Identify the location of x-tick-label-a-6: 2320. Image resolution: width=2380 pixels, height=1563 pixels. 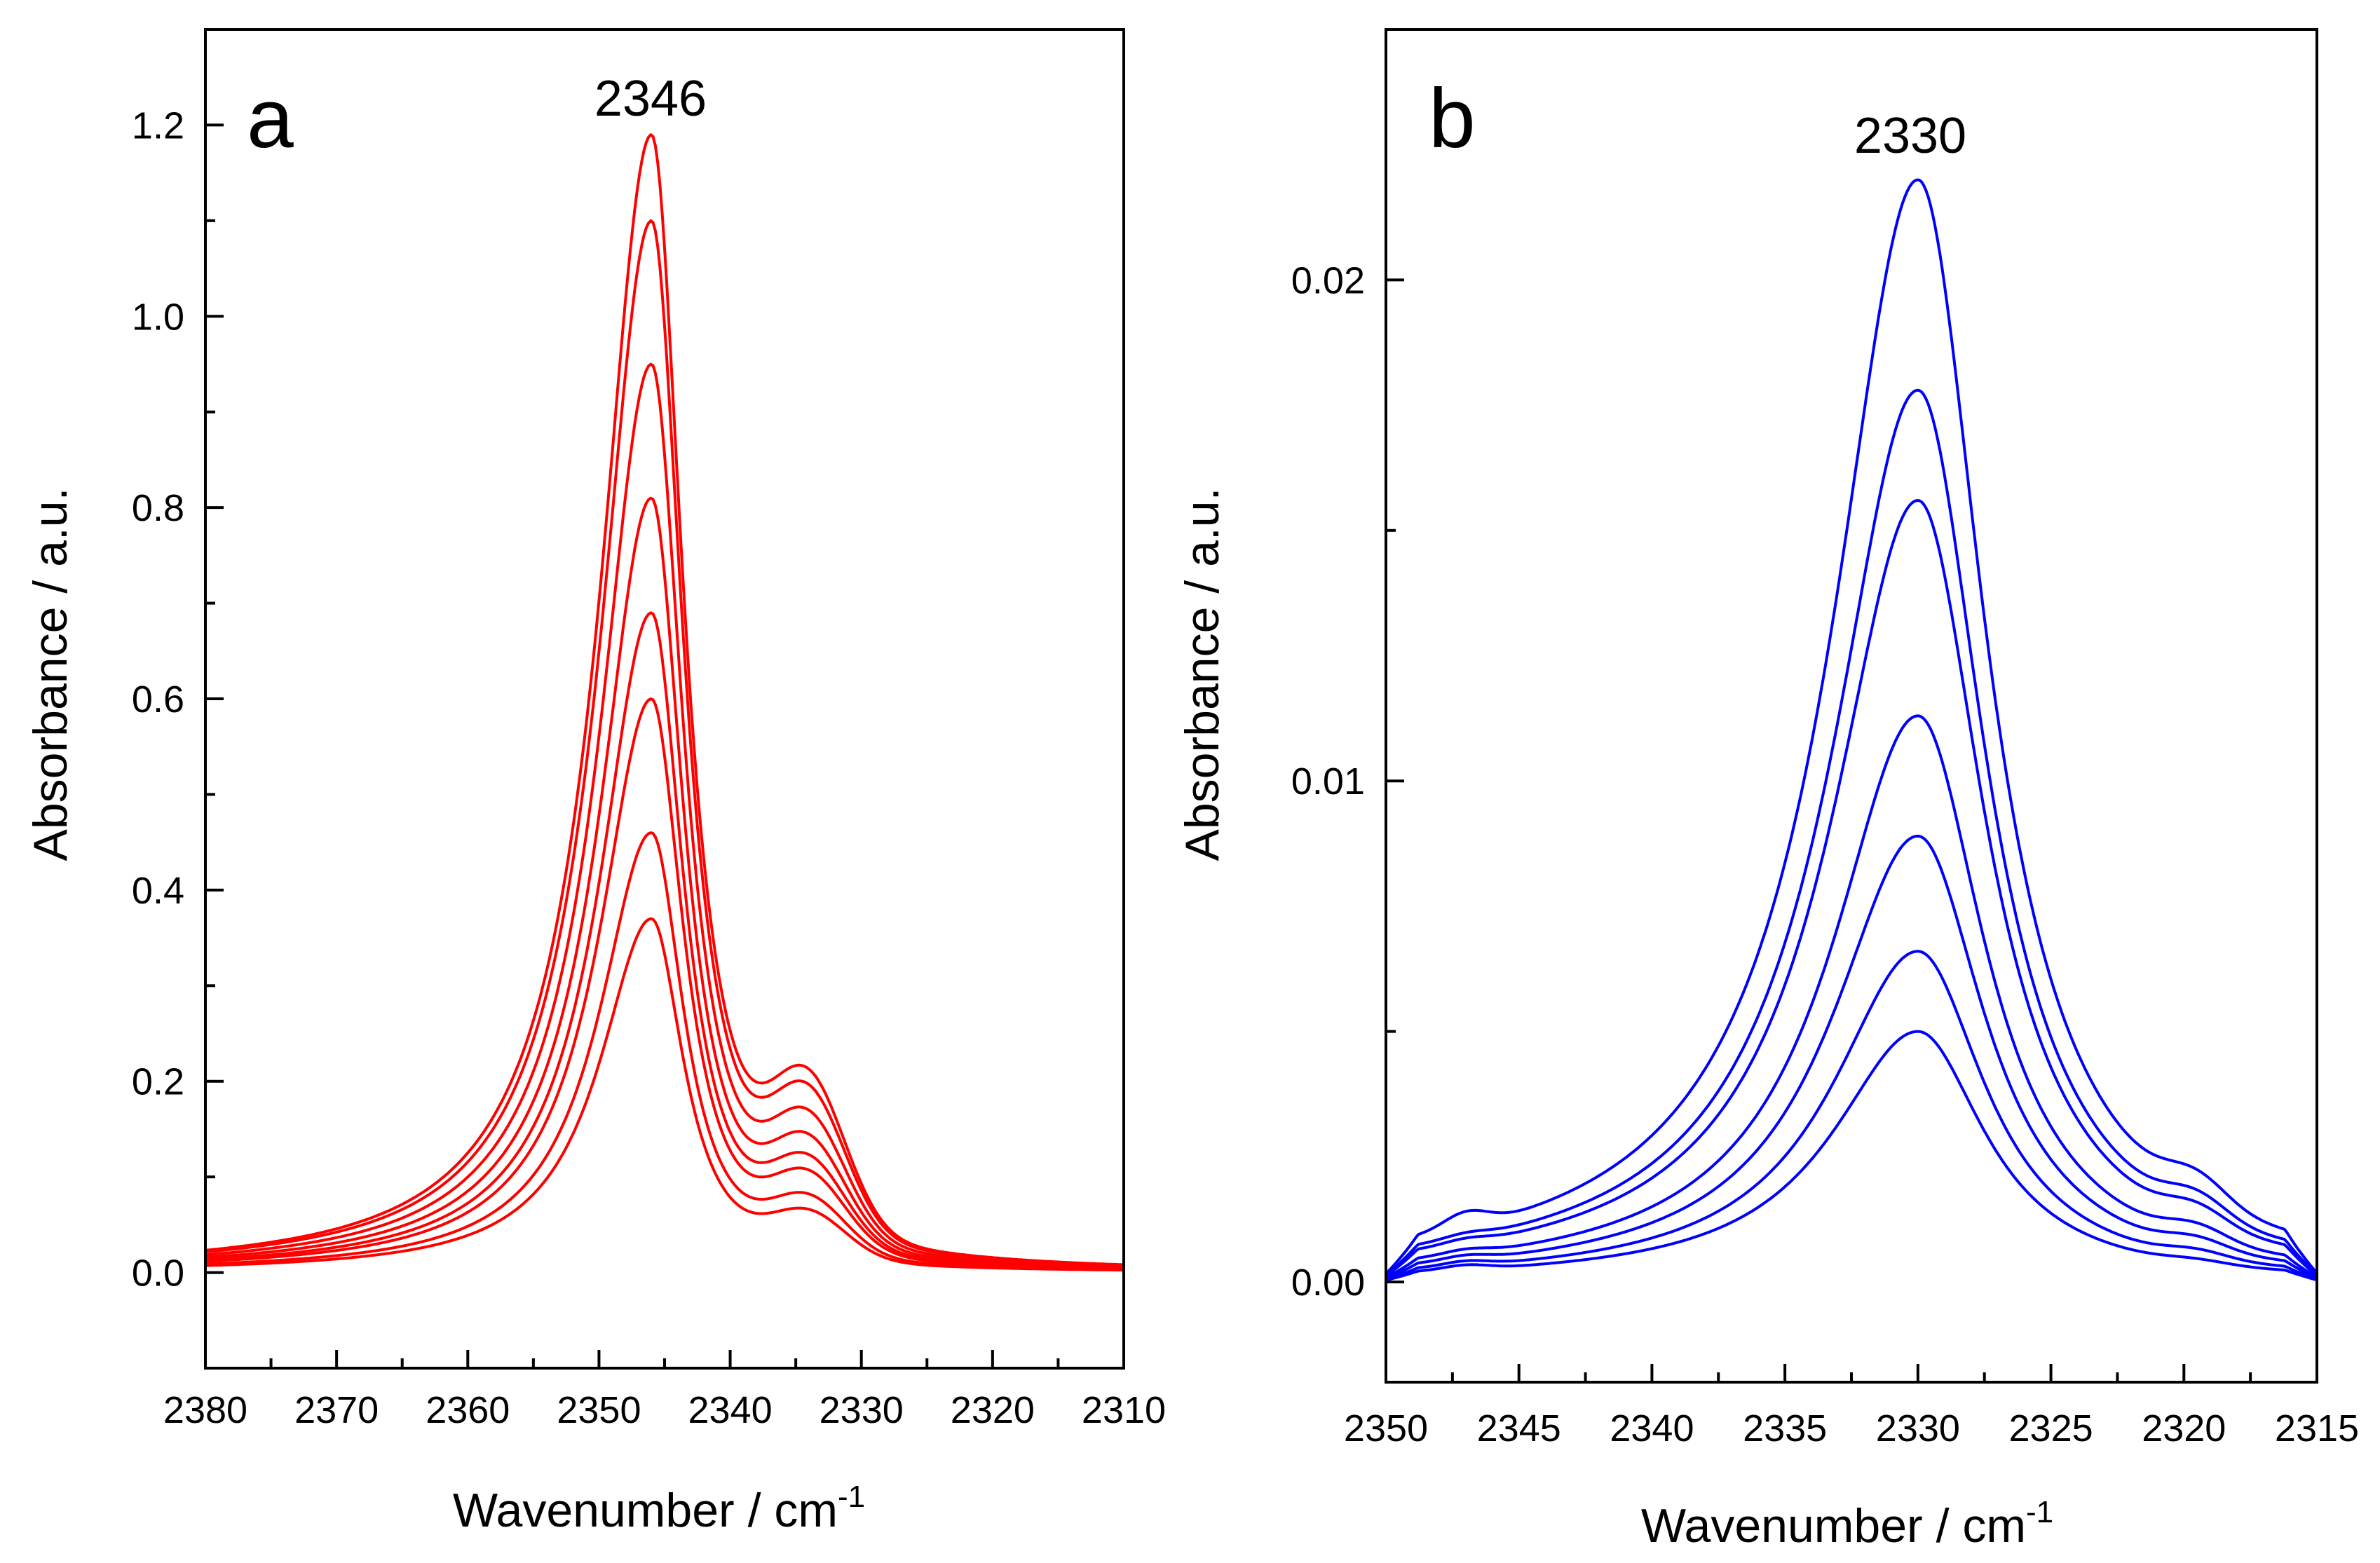
(993, 1410).